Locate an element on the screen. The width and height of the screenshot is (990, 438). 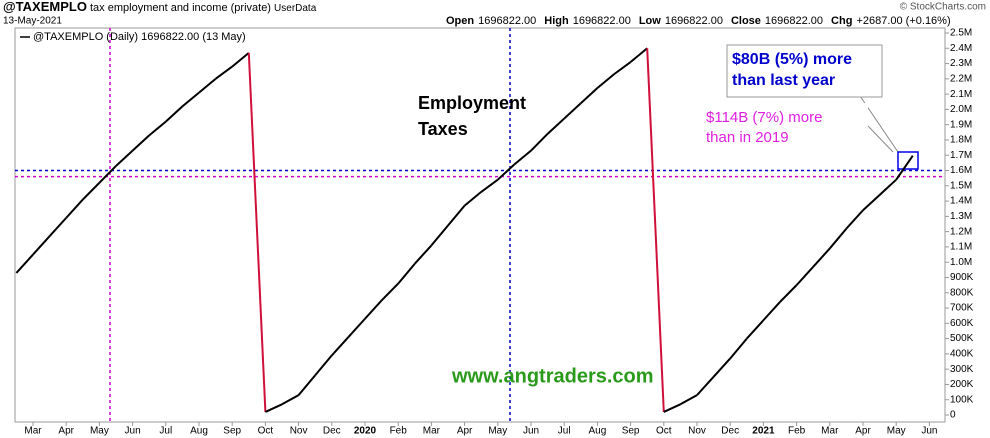
x-tick-label: 2021 is located at coordinates (763, 431).